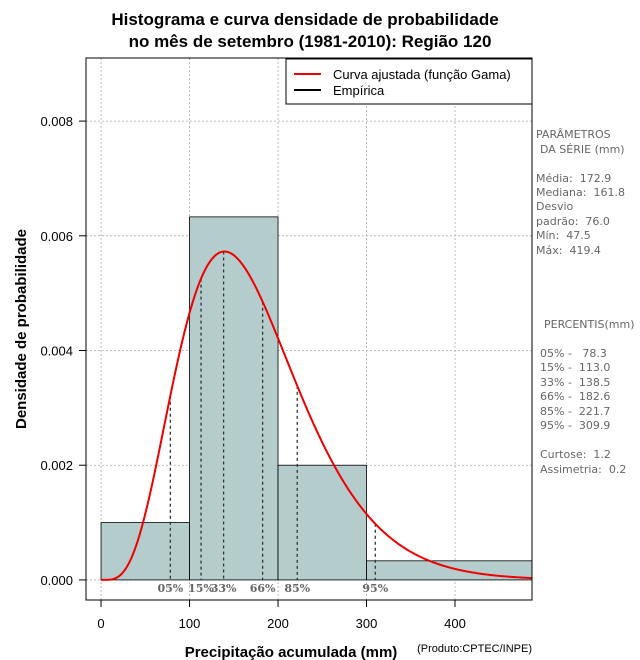  I want to click on legend-box, so click(409, 81).